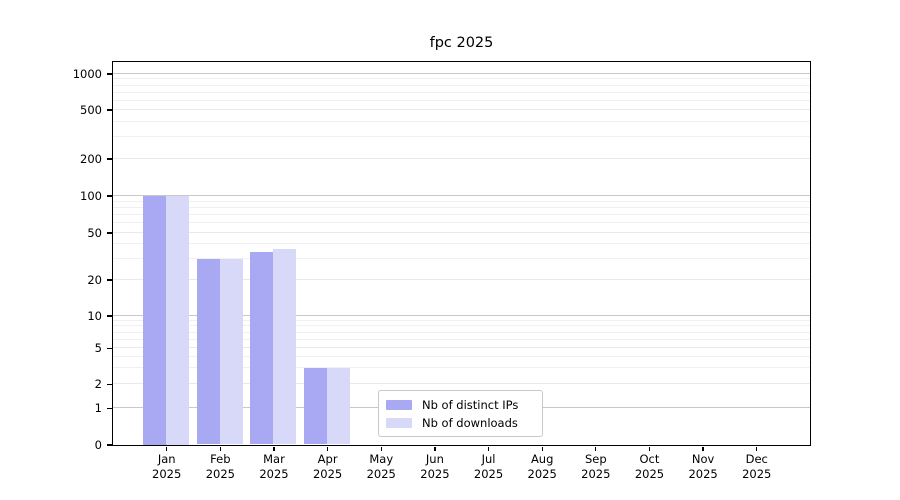  What do you see at coordinates (488, 459) in the screenshot?
I see `x-tick-month: Jul` at bounding box center [488, 459].